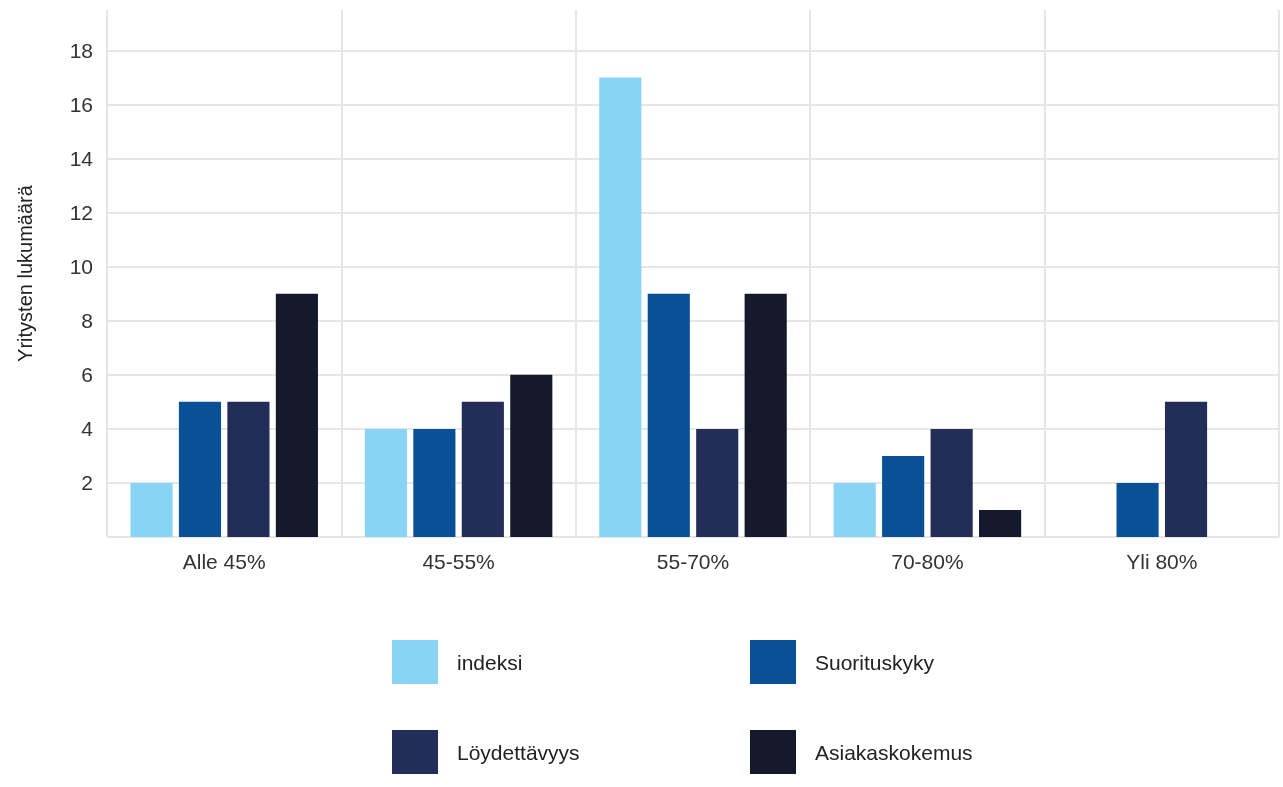  What do you see at coordinates (875, 662) in the screenshot?
I see `legend-label: Suorituskyky` at bounding box center [875, 662].